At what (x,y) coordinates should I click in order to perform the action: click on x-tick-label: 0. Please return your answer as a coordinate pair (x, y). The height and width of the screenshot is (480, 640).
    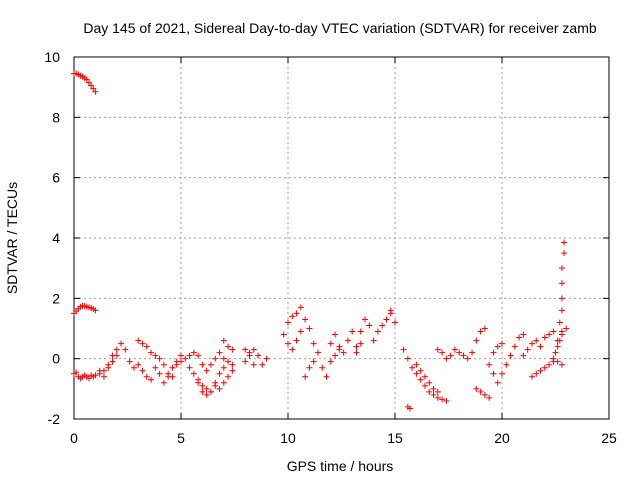
    Looking at the image, I should click on (74, 438).